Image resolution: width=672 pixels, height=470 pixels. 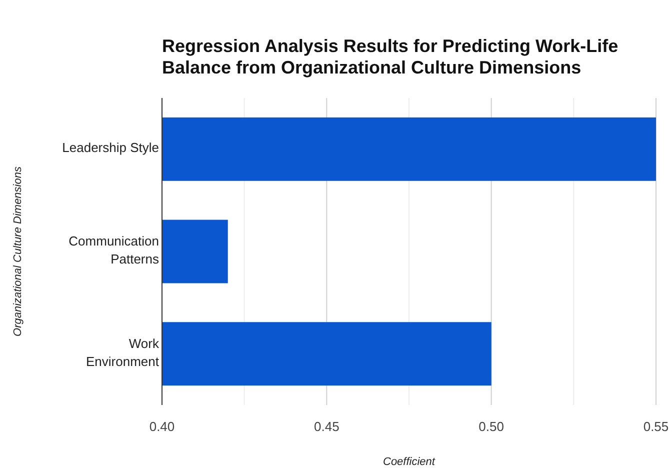 What do you see at coordinates (390, 57) in the screenshot?
I see `chart-title: Regression Analysis Results for Predicting Work-Life Balance from Organizational Culture Dimensions` at bounding box center [390, 57].